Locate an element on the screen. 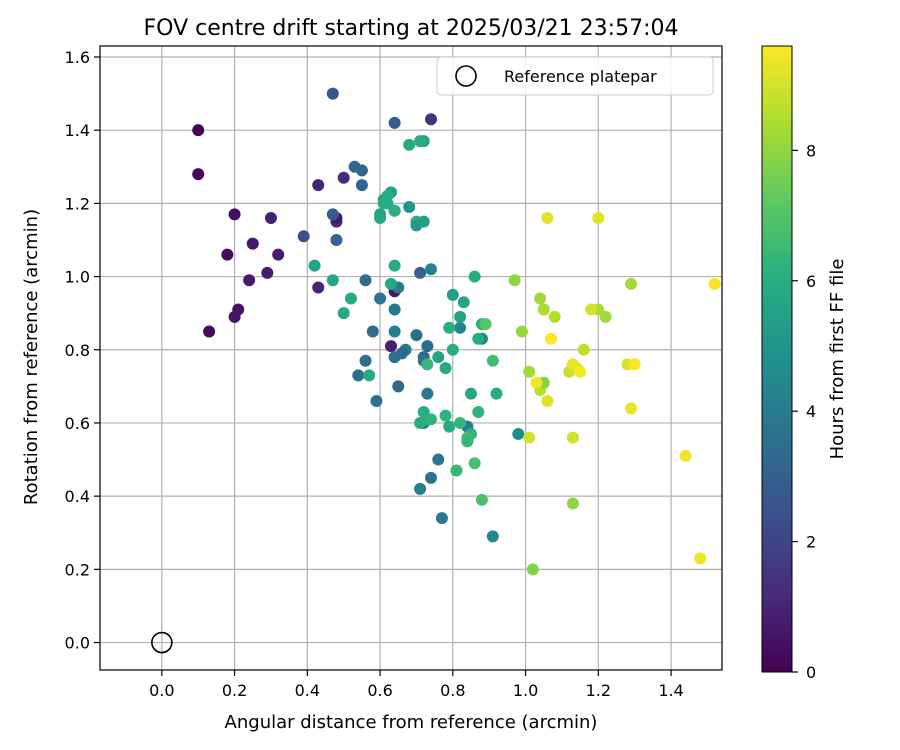 Image resolution: width=900 pixels, height=750 pixels. legend-marker-reference is located at coordinates (466, 76).